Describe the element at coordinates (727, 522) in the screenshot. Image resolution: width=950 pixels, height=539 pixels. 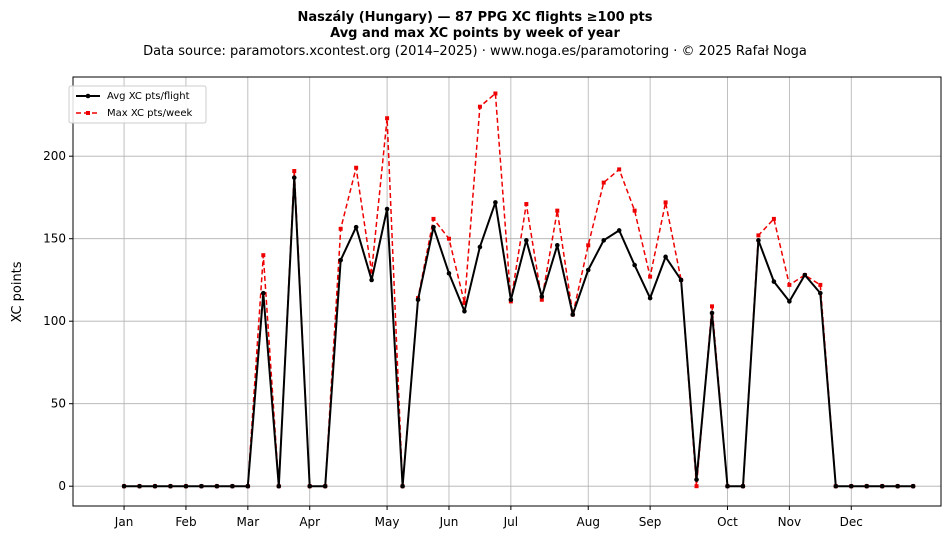
I see `x-tick-label-9: Oct` at that location.